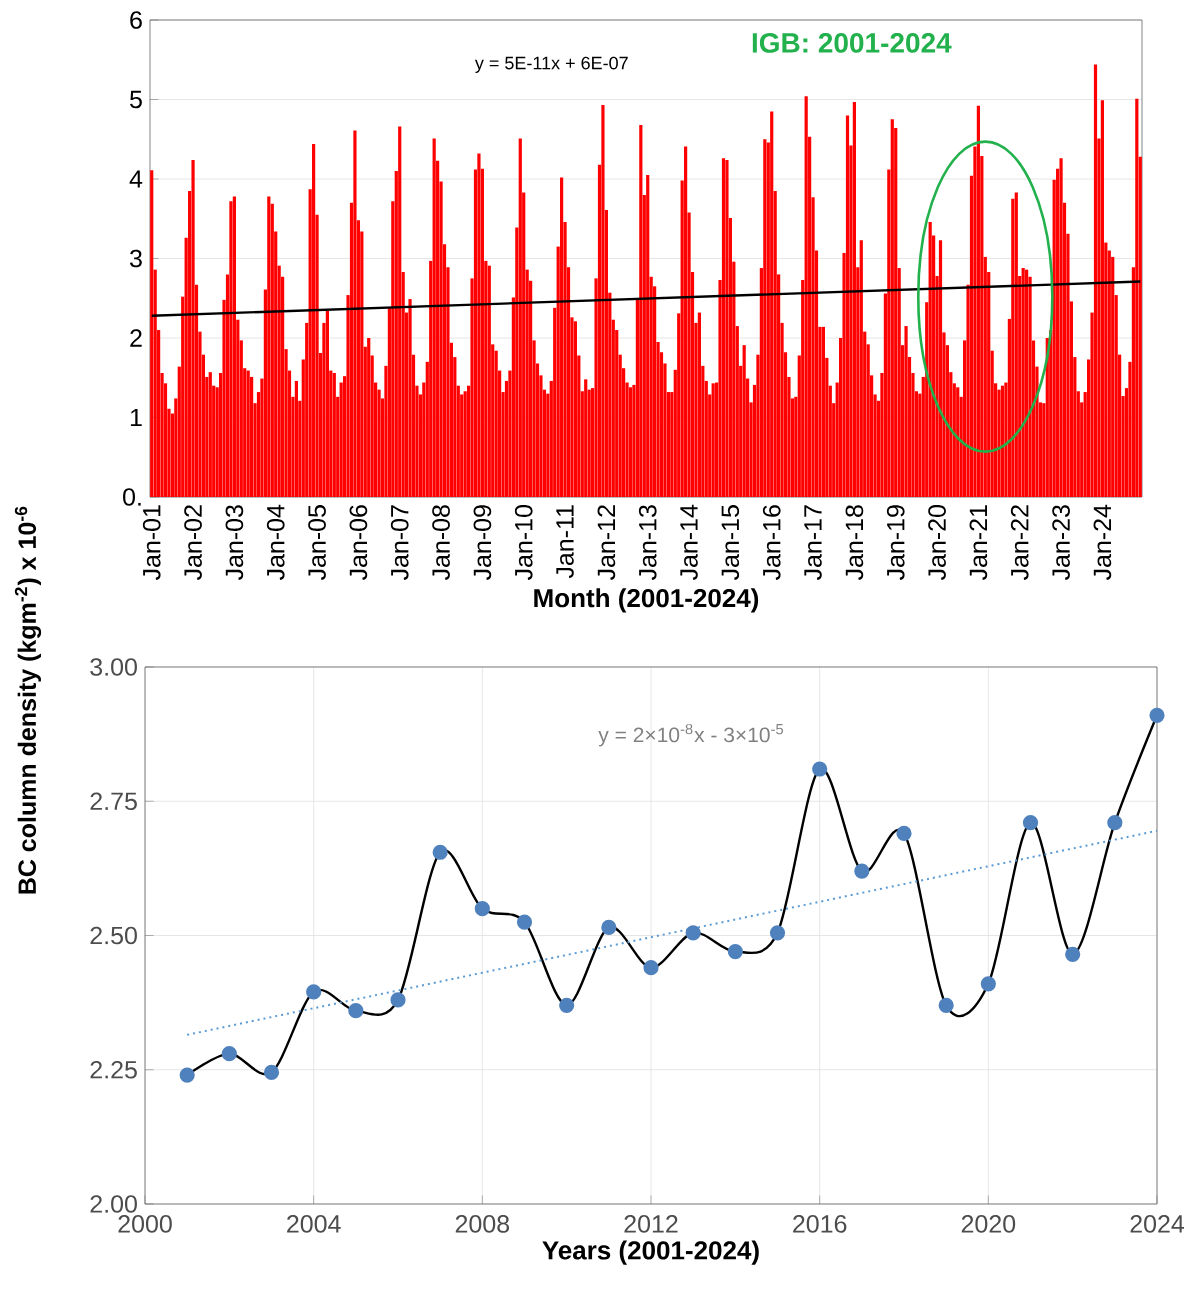 This screenshot has width=1184, height=1289. I want to click on x-tick-label: Jan-20, so click(937, 543).